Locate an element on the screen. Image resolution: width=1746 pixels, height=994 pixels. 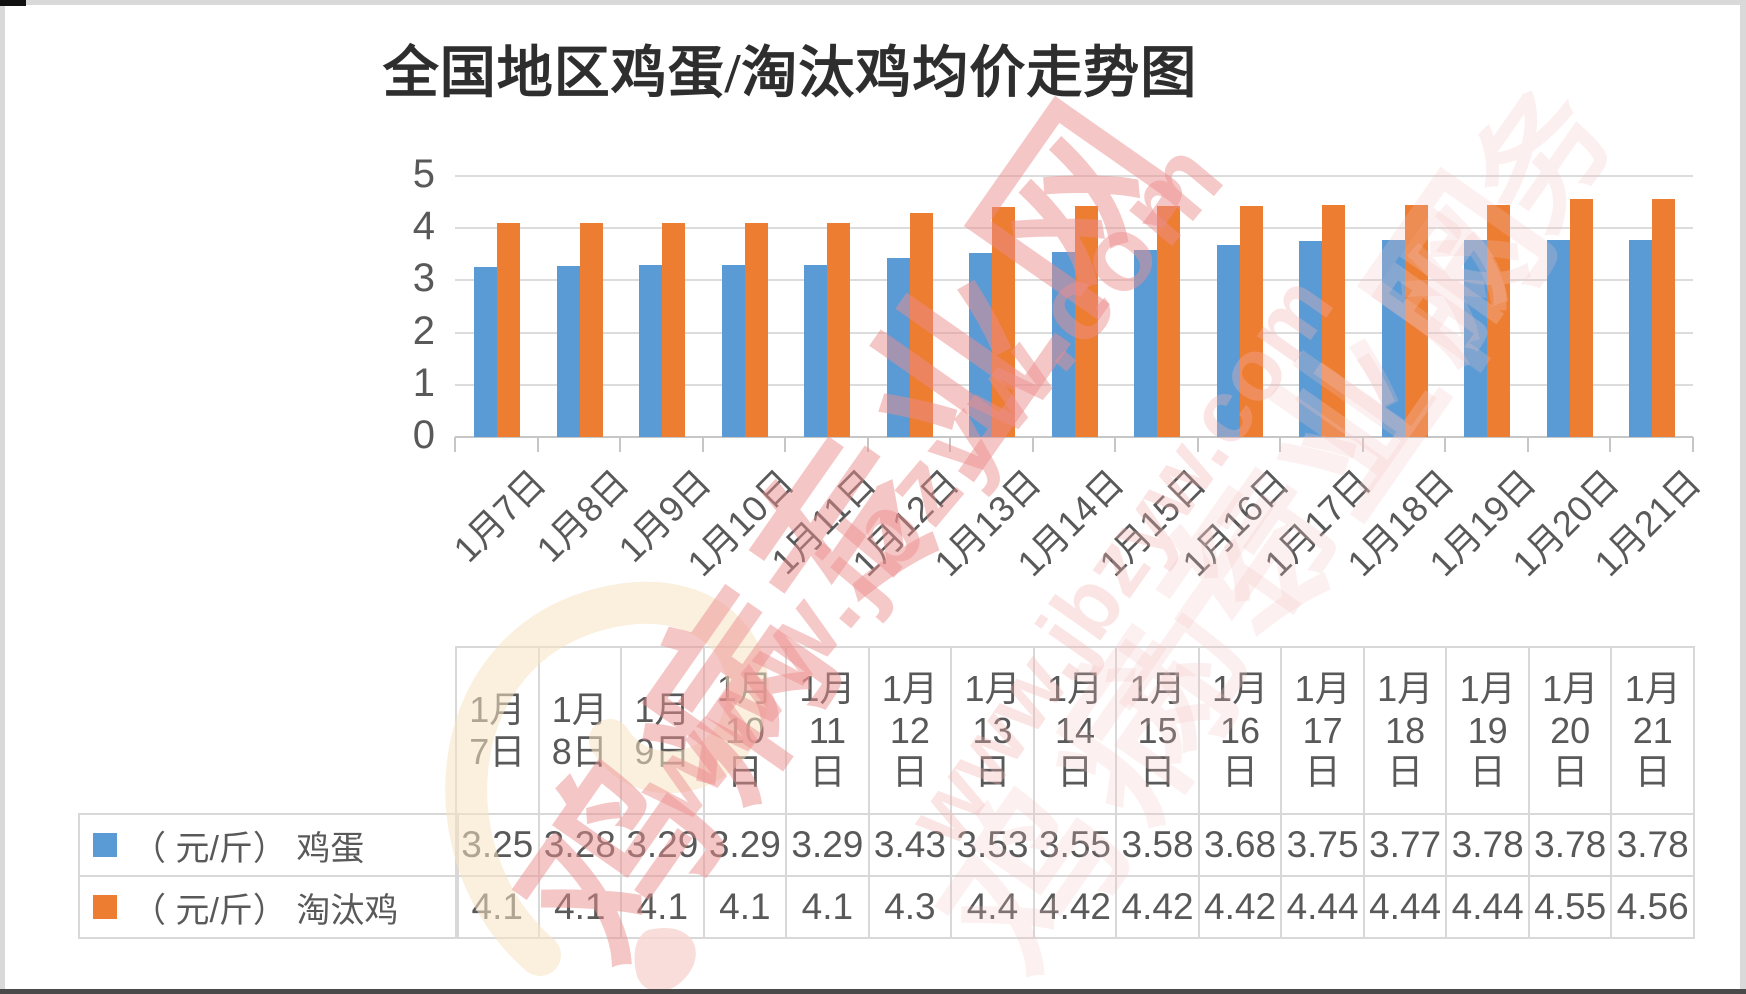
y-axis-tick-label: 0 is located at coordinates (423, 435).